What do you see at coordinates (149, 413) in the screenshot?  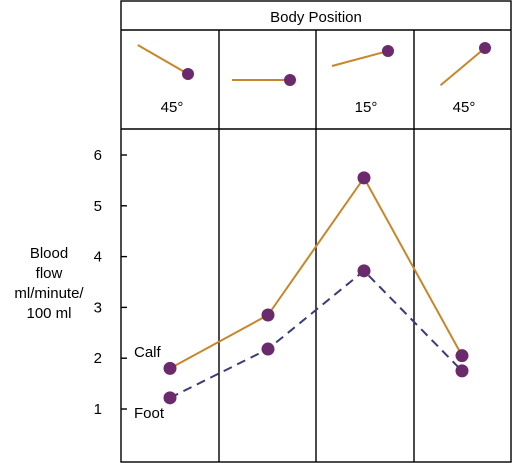 I see `series-label-foot: Foot` at bounding box center [149, 413].